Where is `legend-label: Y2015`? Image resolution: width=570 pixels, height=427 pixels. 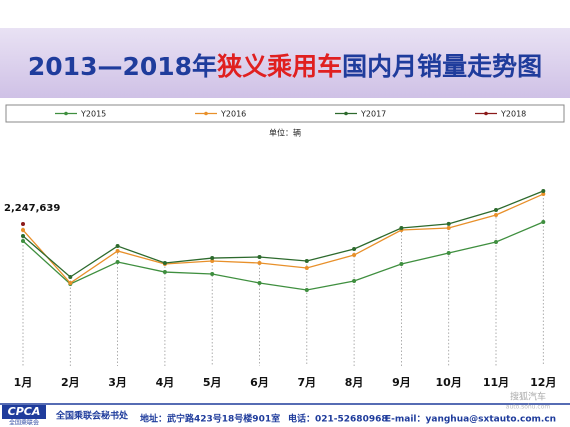
legend-label: Y2015 is located at coordinates (93, 114).